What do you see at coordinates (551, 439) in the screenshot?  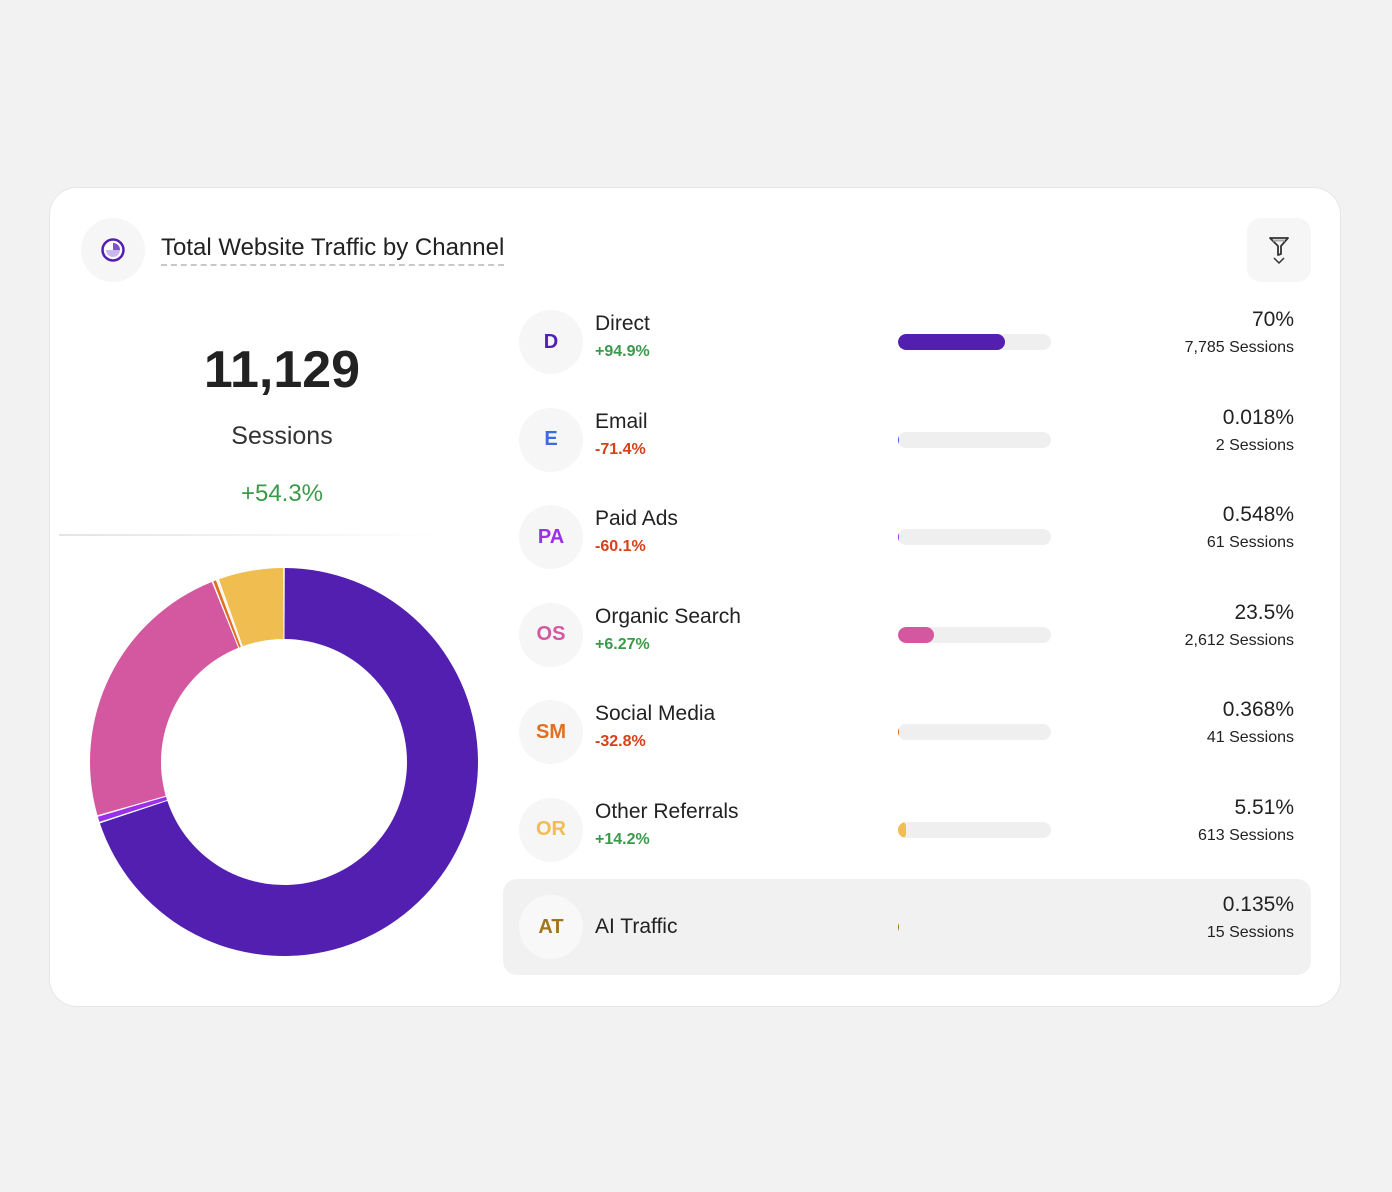 I see `channel-avatar: E` at bounding box center [551, 439].